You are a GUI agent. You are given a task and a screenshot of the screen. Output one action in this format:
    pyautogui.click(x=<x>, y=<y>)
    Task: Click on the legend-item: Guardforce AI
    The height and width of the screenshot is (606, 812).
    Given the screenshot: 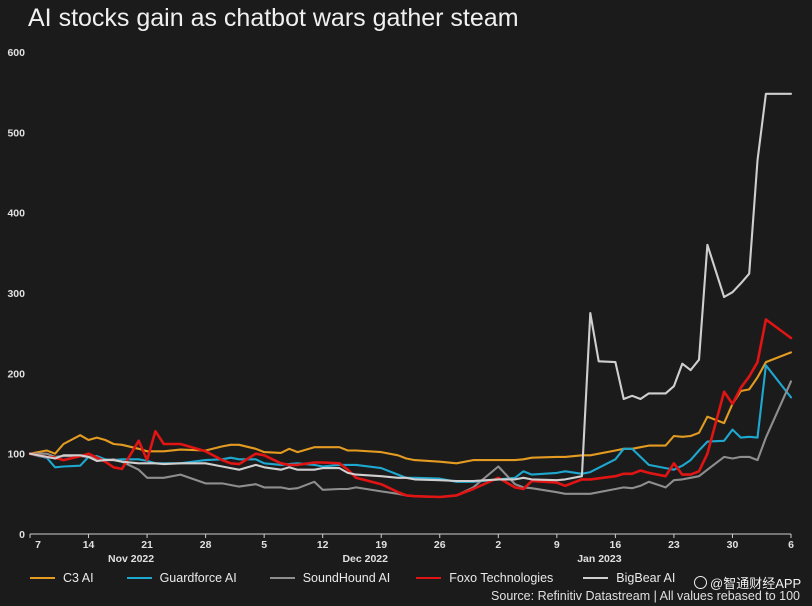 What is the action you would take?
    pyautogui.click(x=181, y=578)
    